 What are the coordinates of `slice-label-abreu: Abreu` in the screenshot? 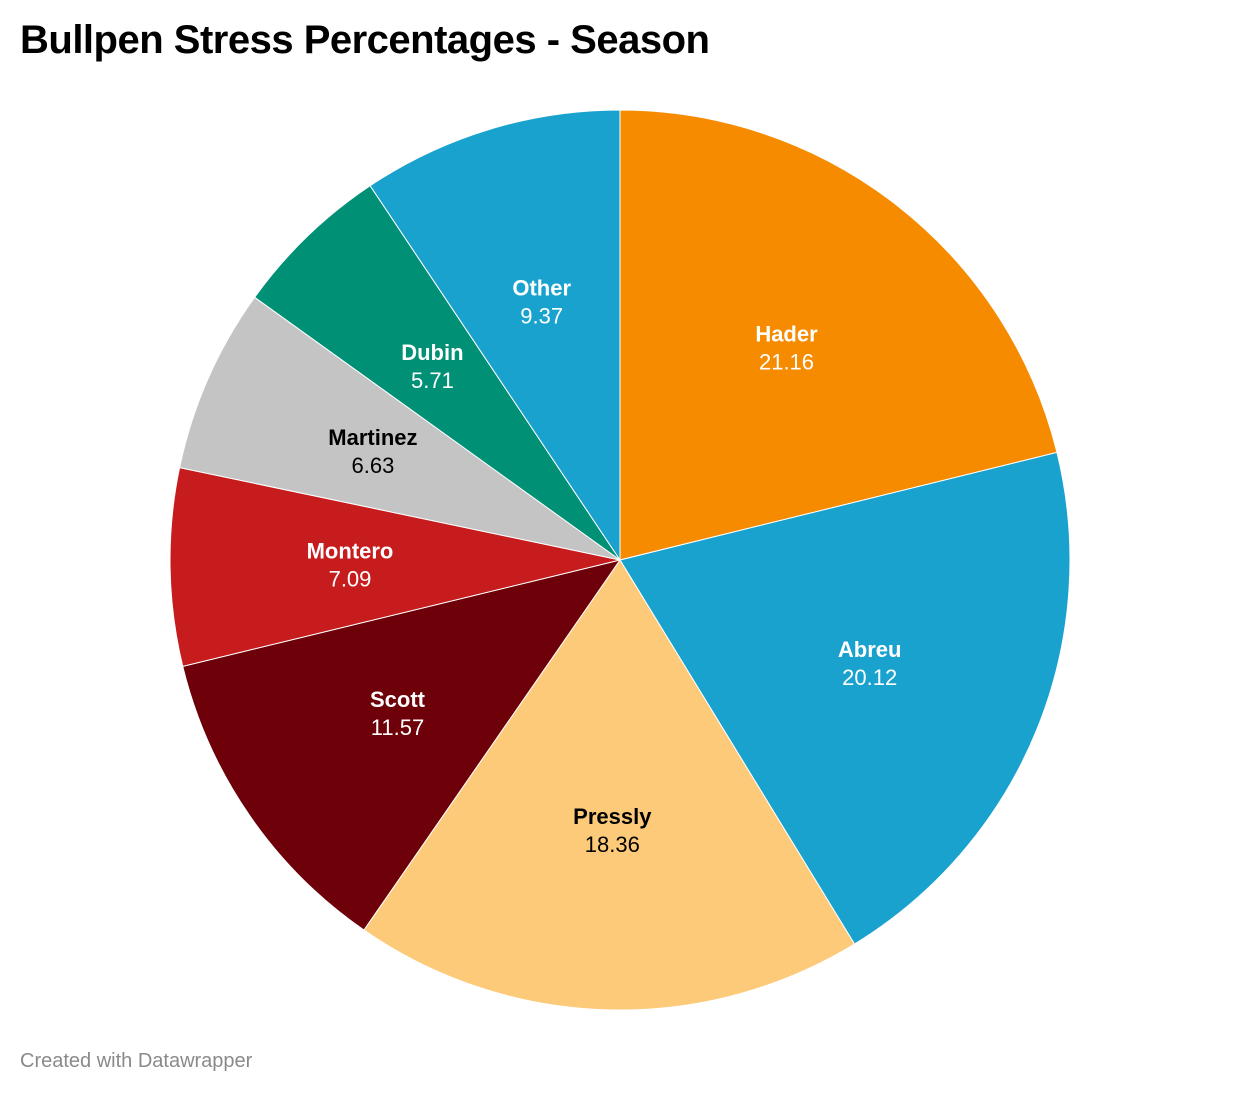 It's located at (870, 649).